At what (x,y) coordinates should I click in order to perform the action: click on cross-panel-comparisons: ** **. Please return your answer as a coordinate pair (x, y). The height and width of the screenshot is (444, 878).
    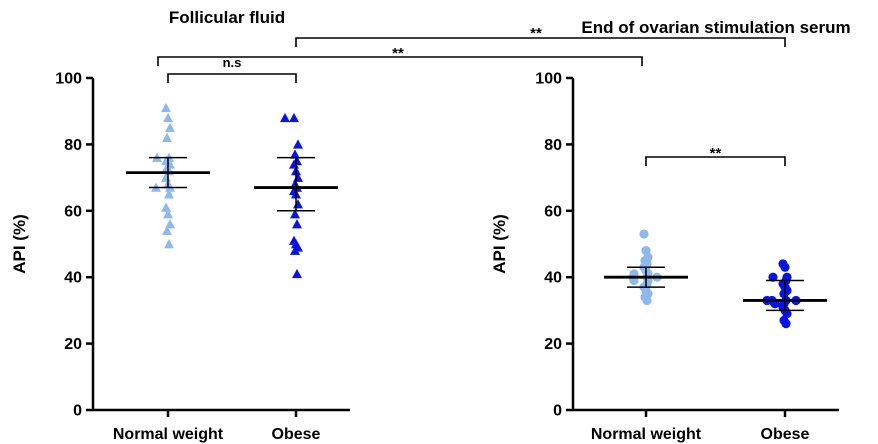
    Looking at the image, I should click on (471, 45).